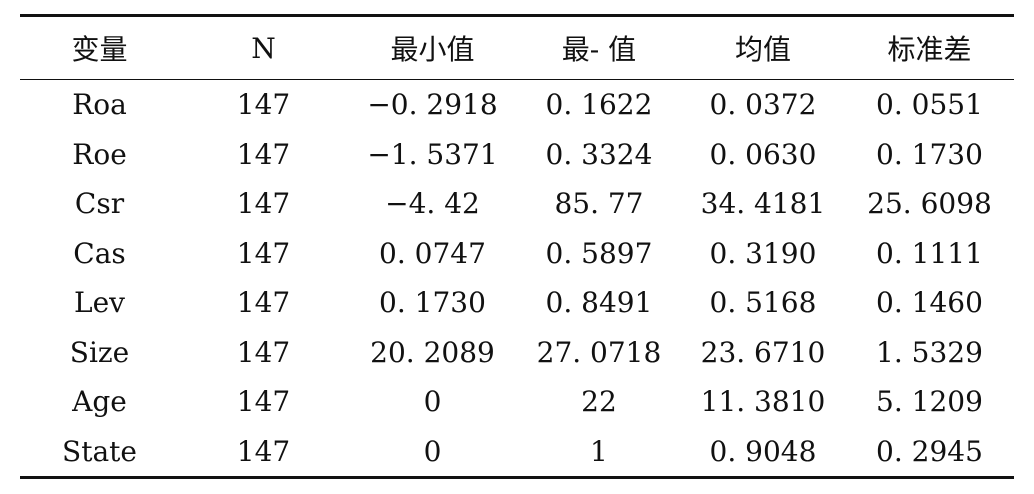 Image resolution: width=1034 pixels, height=494 pixels. I want to click on cell-max: 0. 8491, so click(599, 303).